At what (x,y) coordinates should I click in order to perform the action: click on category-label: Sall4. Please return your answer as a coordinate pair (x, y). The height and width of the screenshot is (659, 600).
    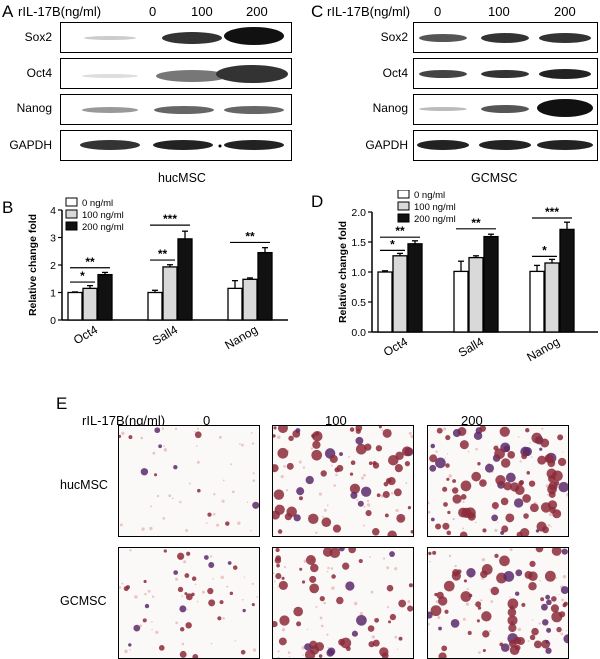
    Looking at the image, I should click on (165, 335).